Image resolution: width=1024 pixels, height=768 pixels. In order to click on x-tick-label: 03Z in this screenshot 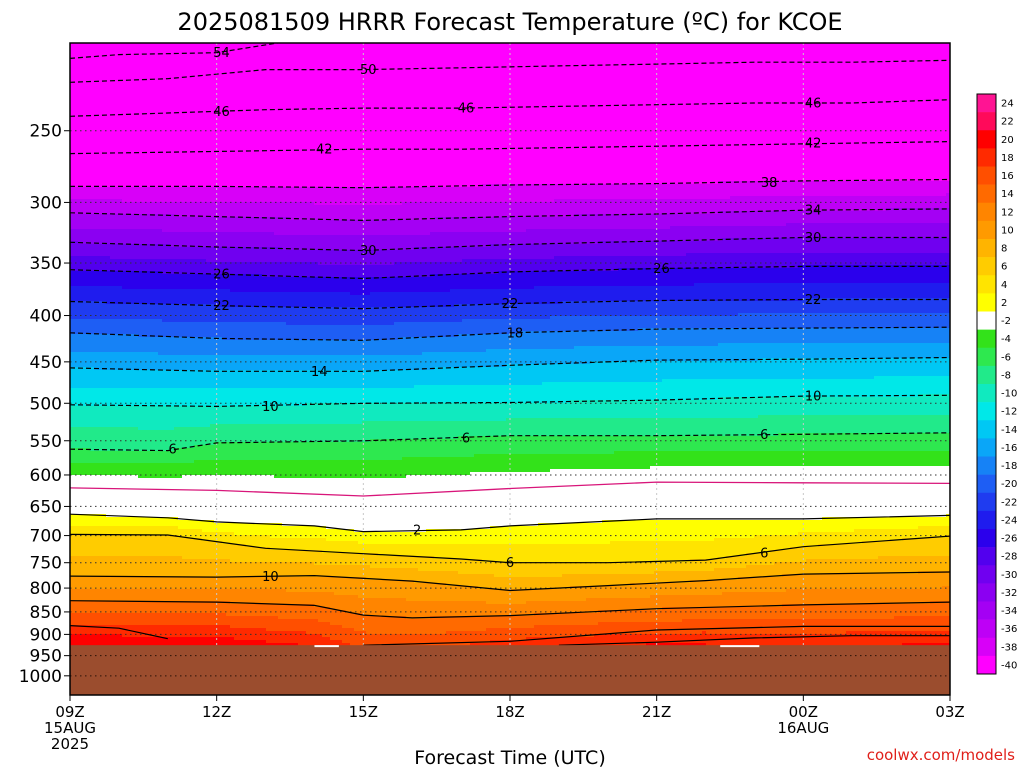, I will do `click(949, 712)`.